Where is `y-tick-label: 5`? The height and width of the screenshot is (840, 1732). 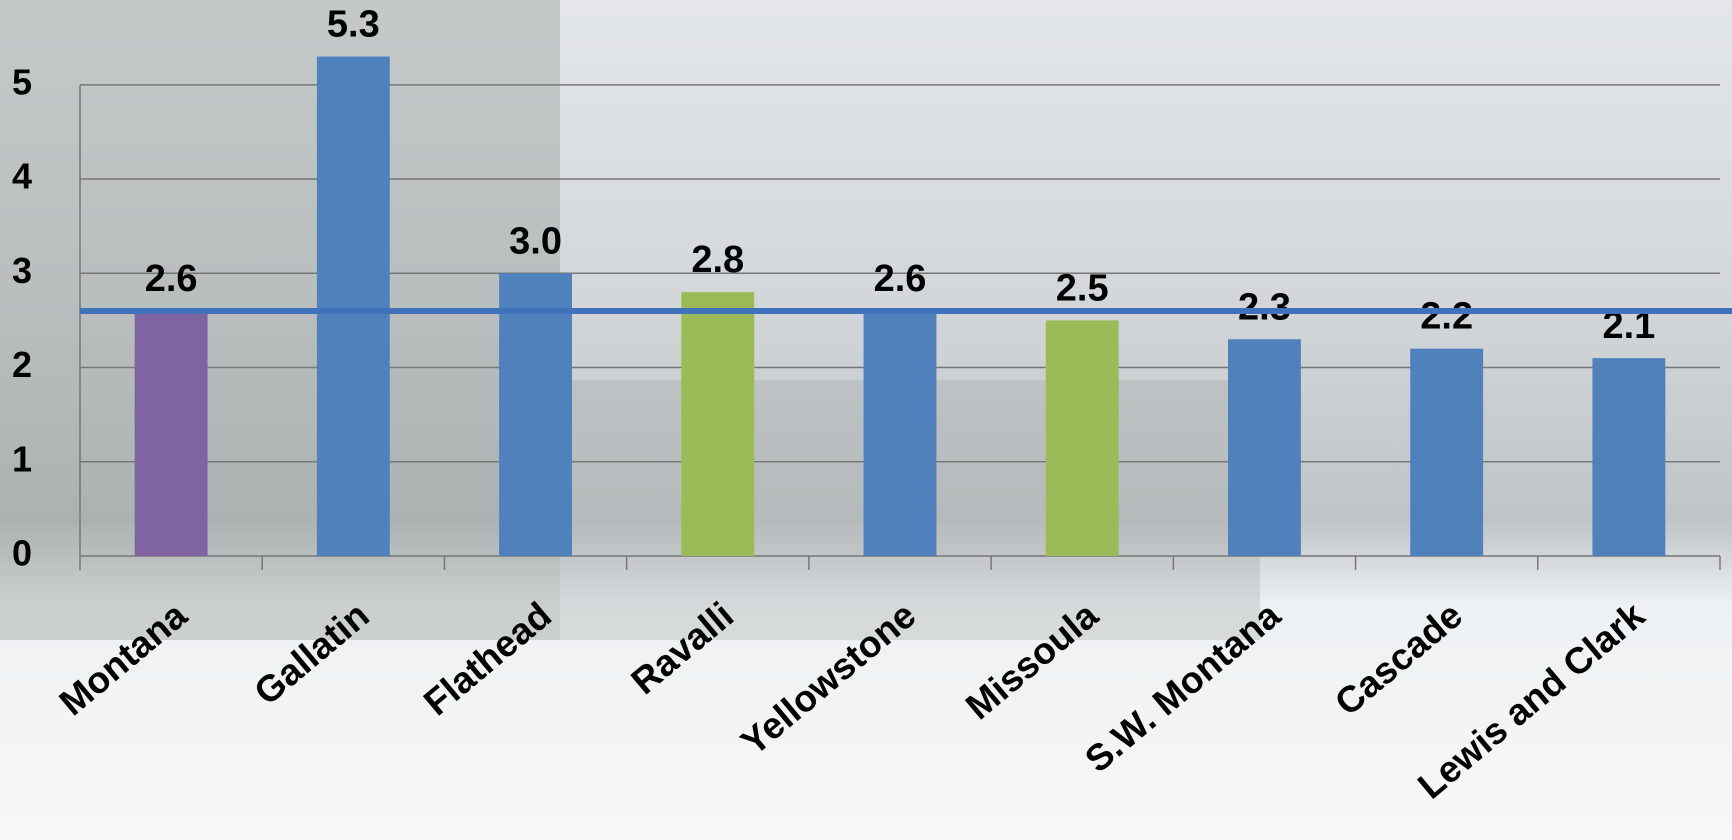
y-tick-label: 5 is located at coordinates (22, 81).